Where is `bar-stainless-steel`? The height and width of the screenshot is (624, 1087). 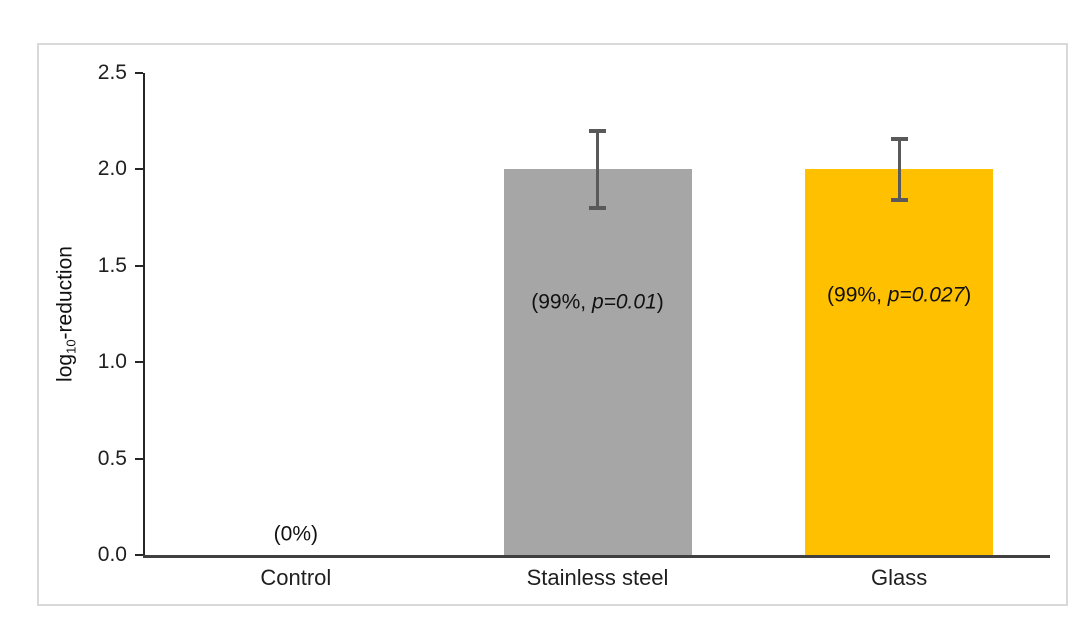
bar-stainless-steel is located at coordinates (597, 362).